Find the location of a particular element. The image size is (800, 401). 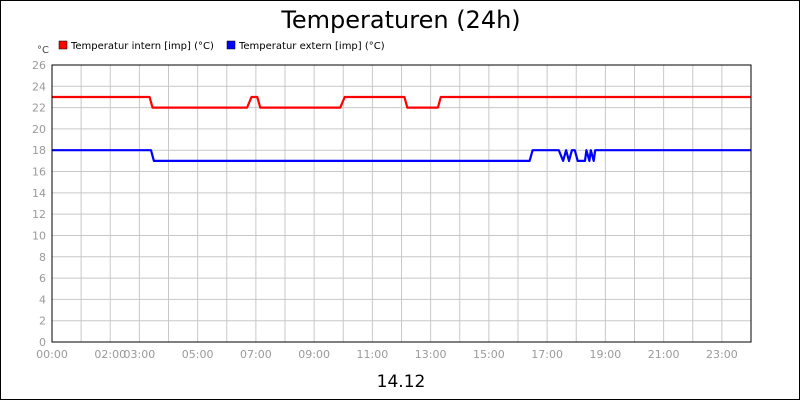

x-tick-label: 02:00 is located at coordinates (110, 354).